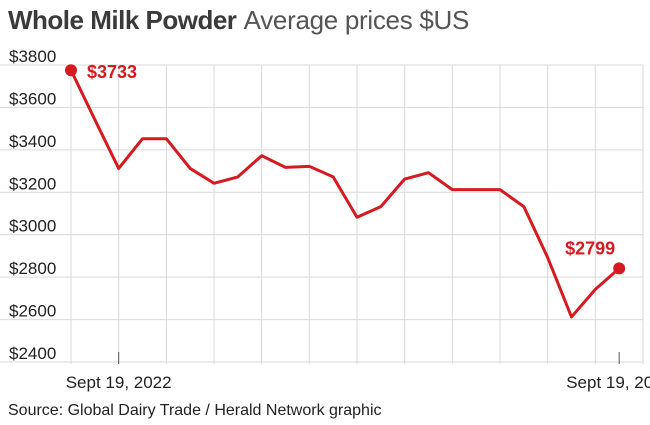 This screenshot has height=425, width=650. I want to click on title-main: Whole Milk Powder, so click(122, 20).